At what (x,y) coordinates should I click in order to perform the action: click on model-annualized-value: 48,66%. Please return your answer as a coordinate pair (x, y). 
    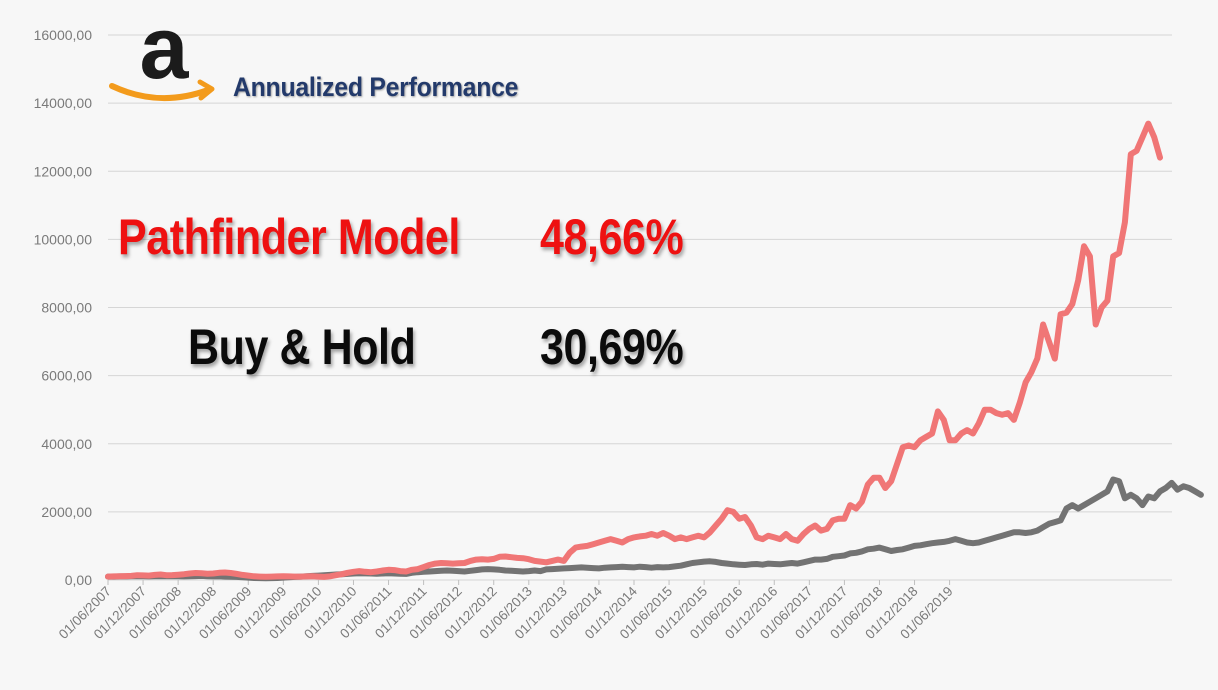
    Looking at the image, I should click on (612, 237).